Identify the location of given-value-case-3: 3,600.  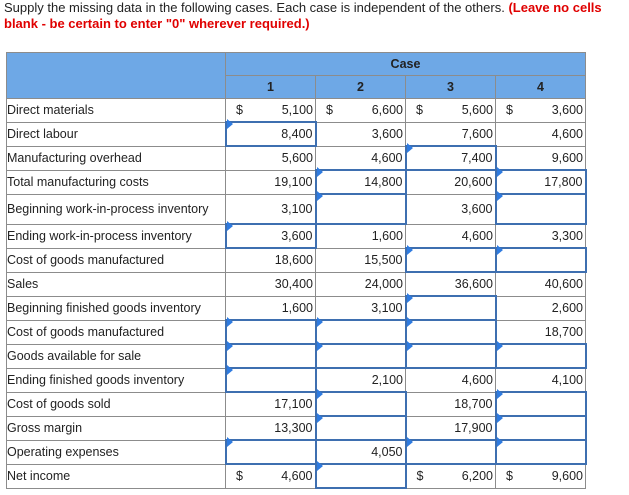
(450, 209).